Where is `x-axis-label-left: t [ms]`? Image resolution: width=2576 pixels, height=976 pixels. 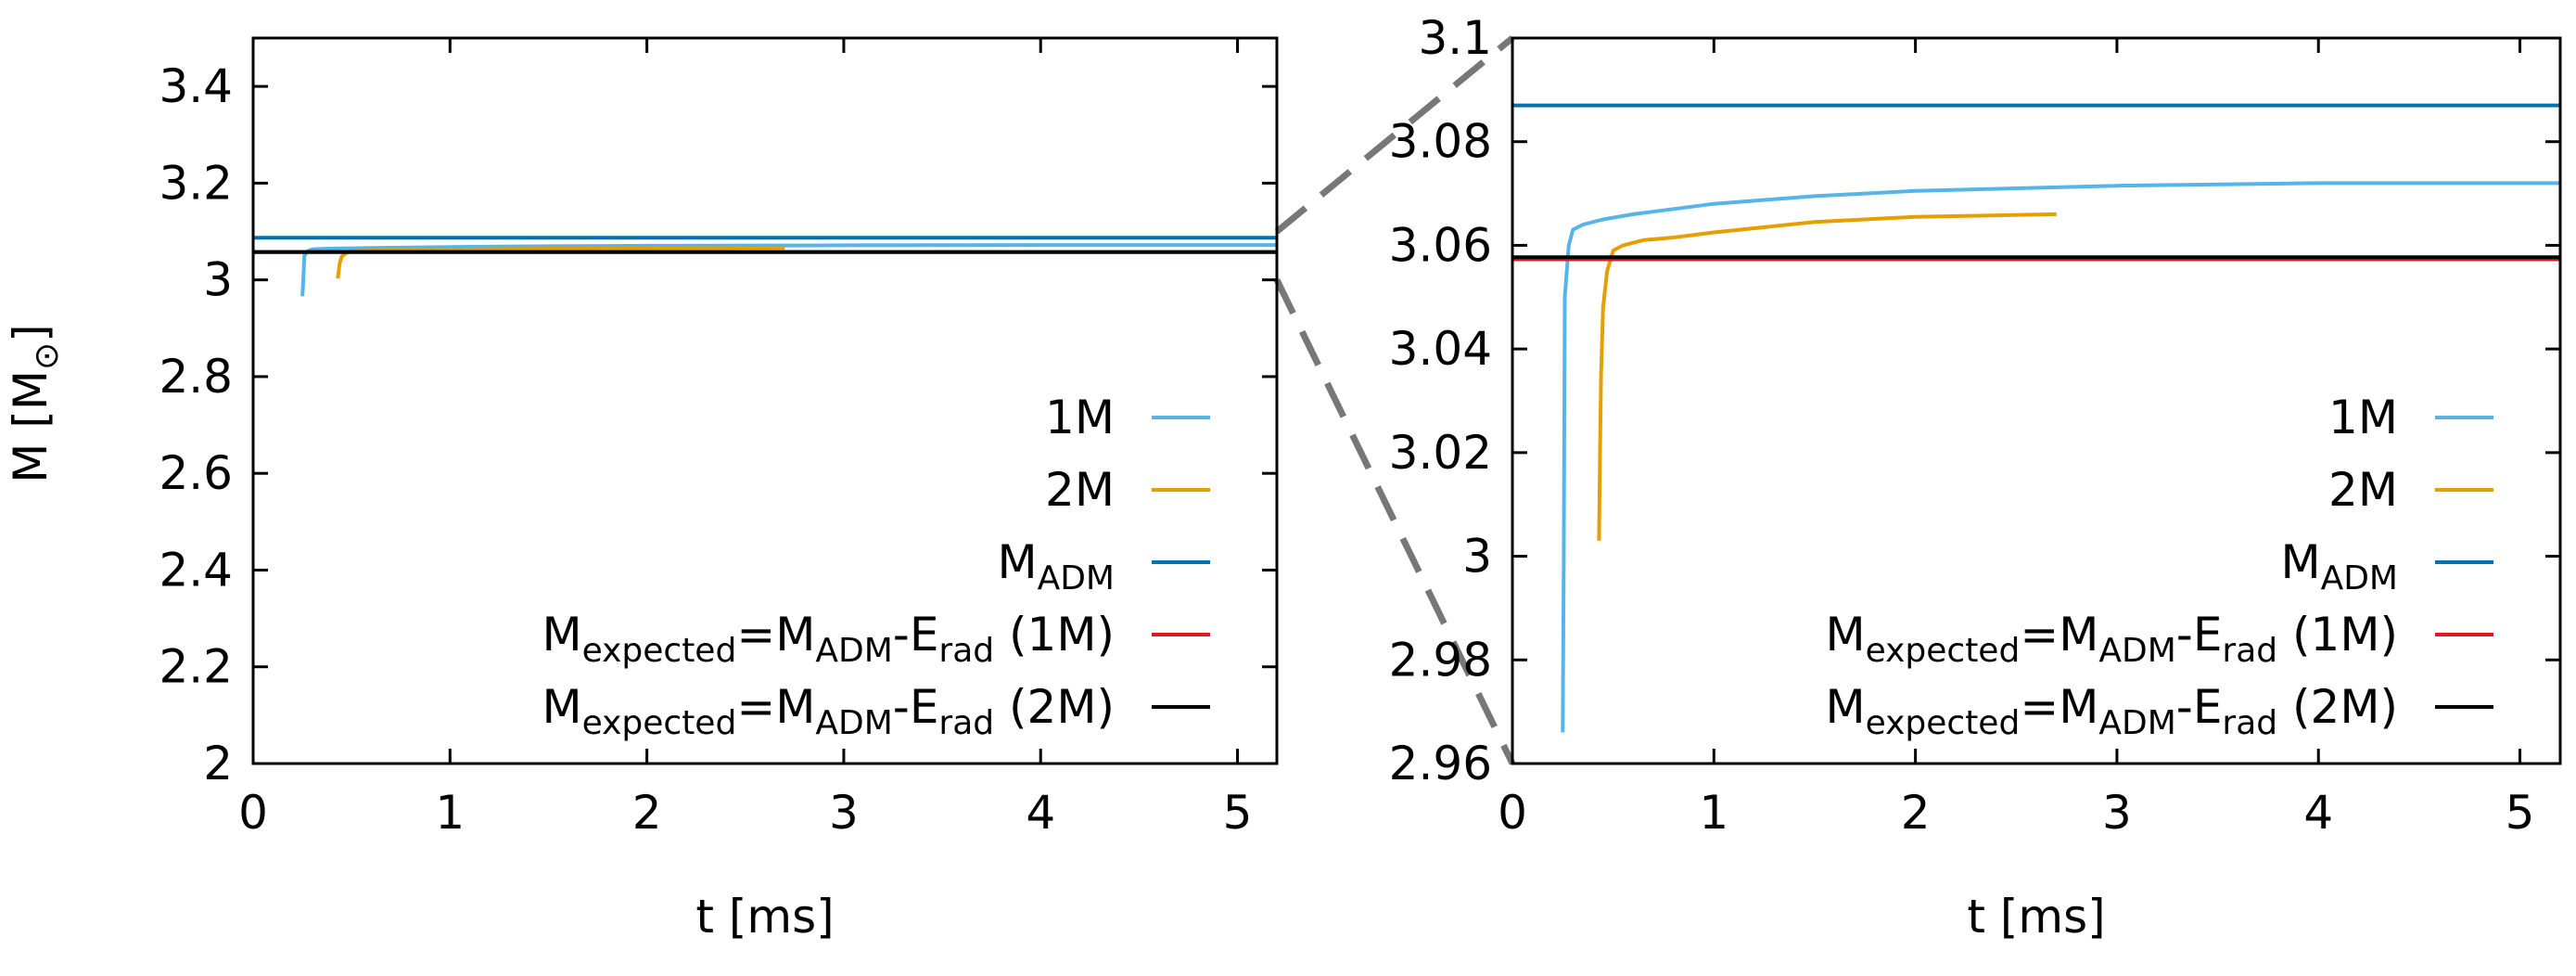
x-axis-label-left: t [ms] is located at coordinates (764, 917).